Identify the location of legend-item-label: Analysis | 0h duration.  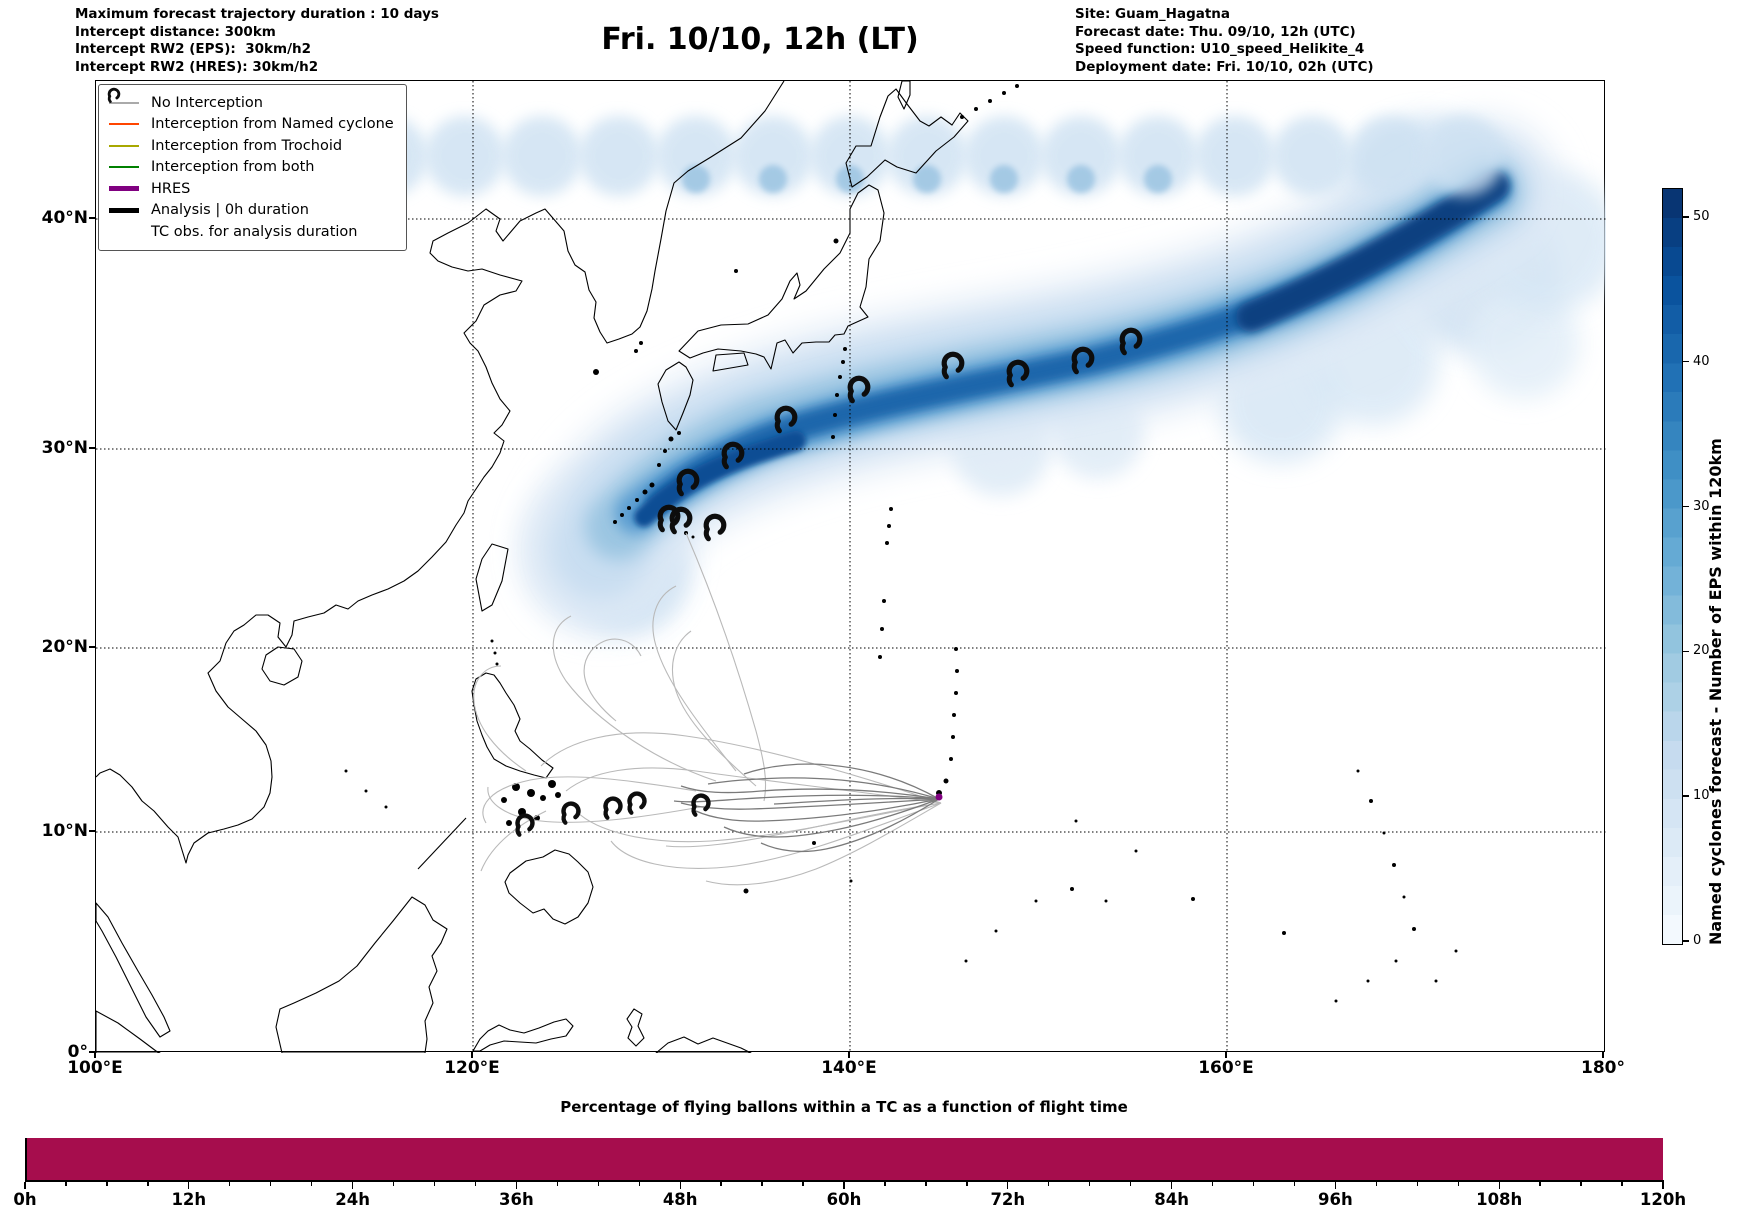
(230, 210).